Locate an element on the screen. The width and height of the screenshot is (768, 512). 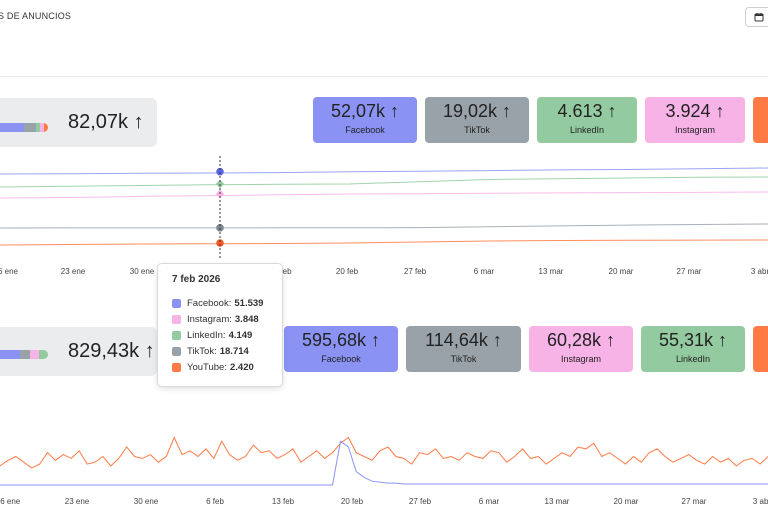
tooltip-series-value: 51.539 is located at coordinates (249, 303).